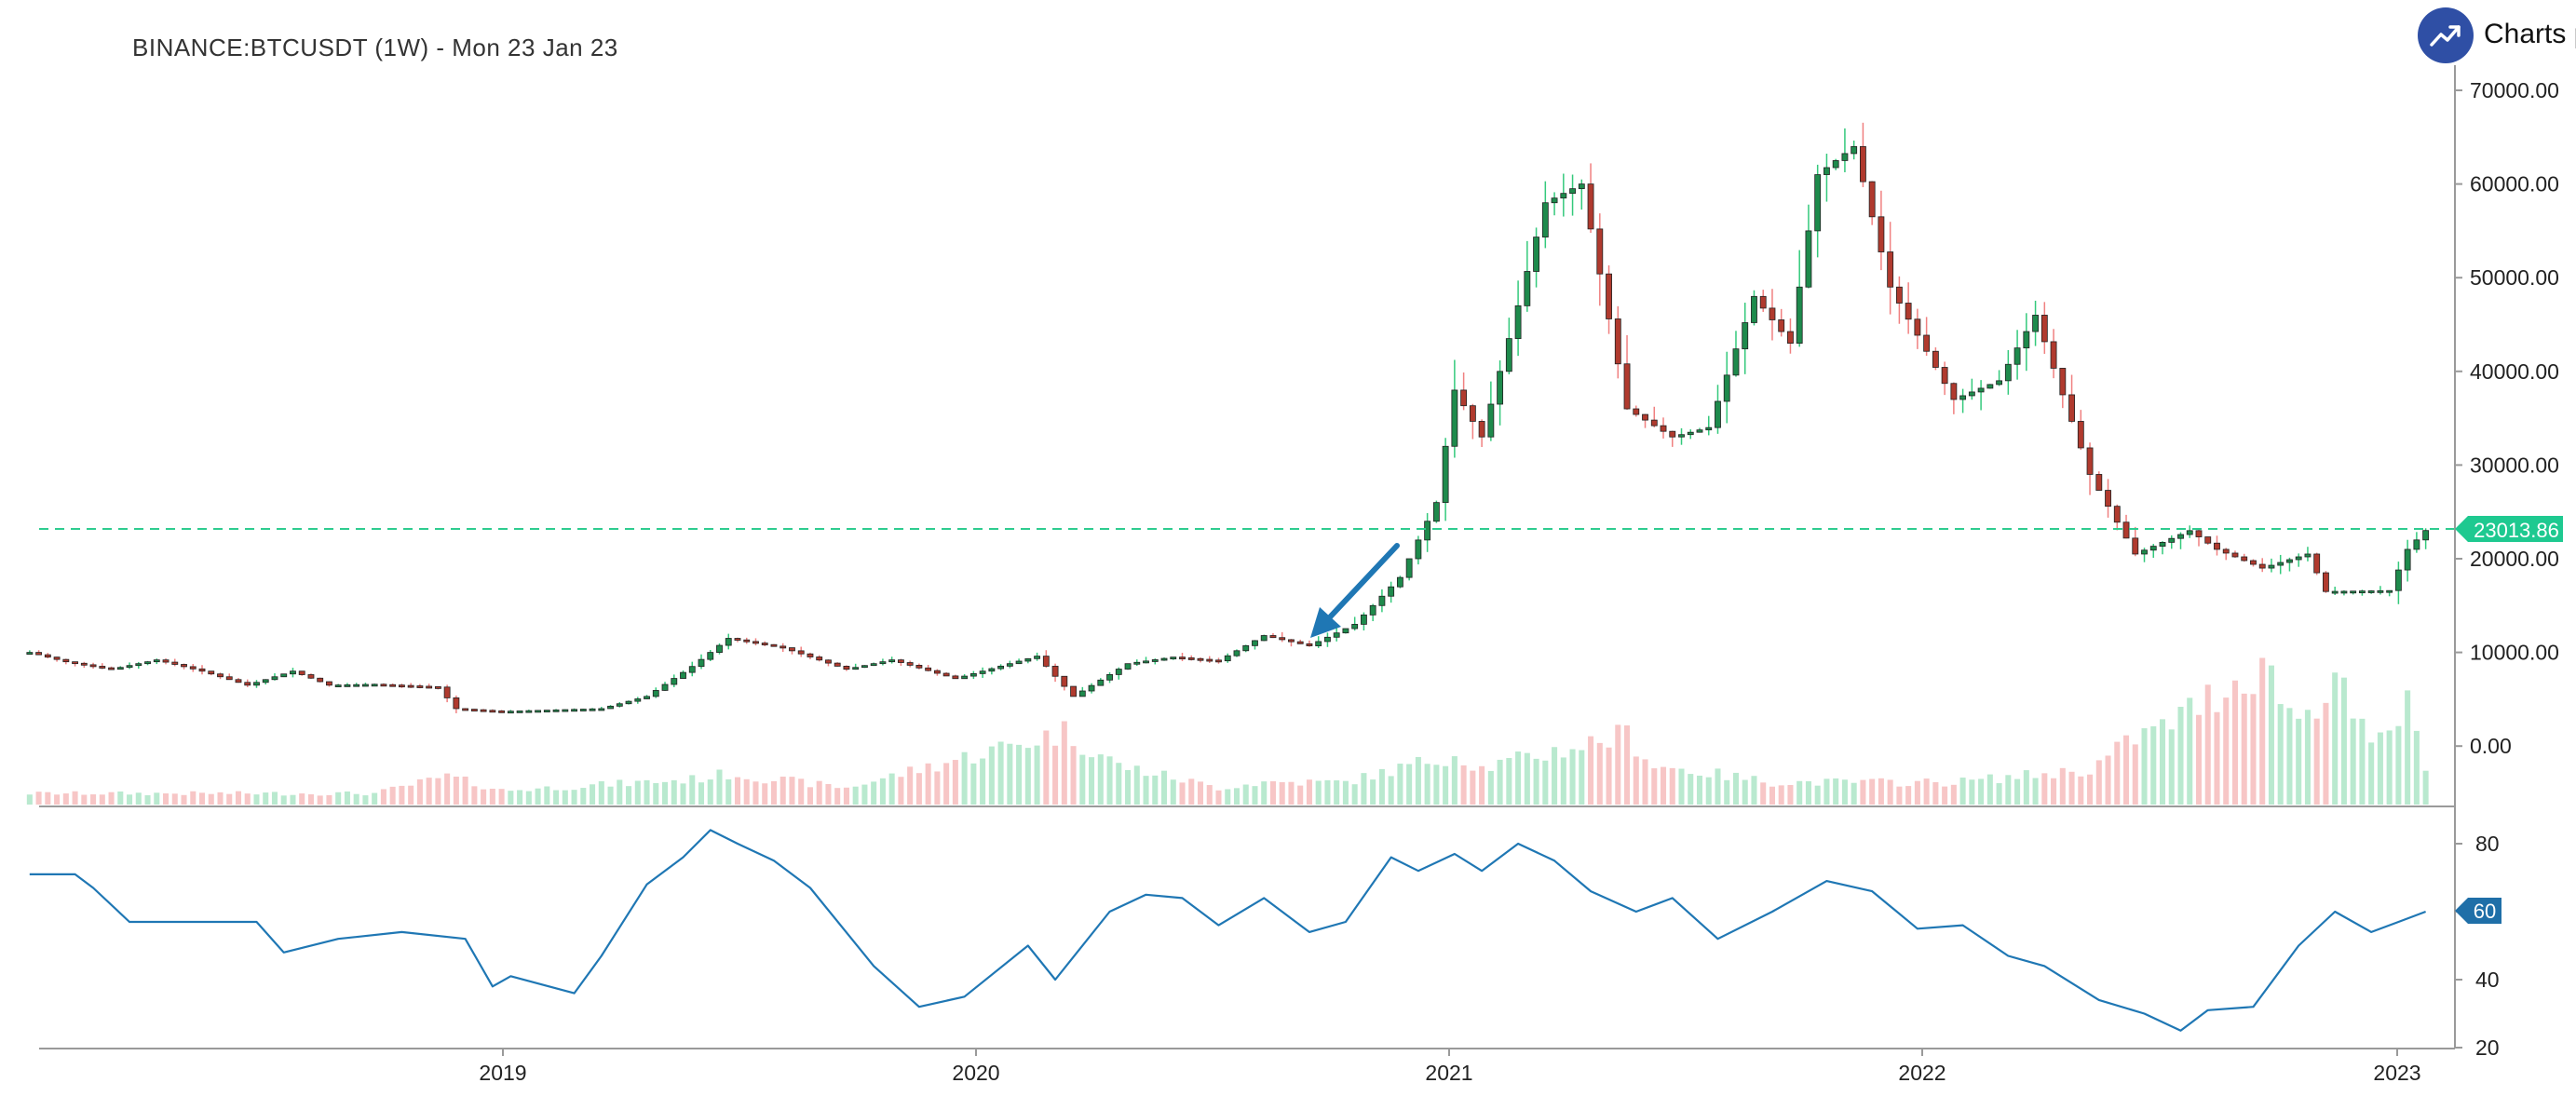  I want to click on oscillator-last-text: 60, so click(2485, 911).